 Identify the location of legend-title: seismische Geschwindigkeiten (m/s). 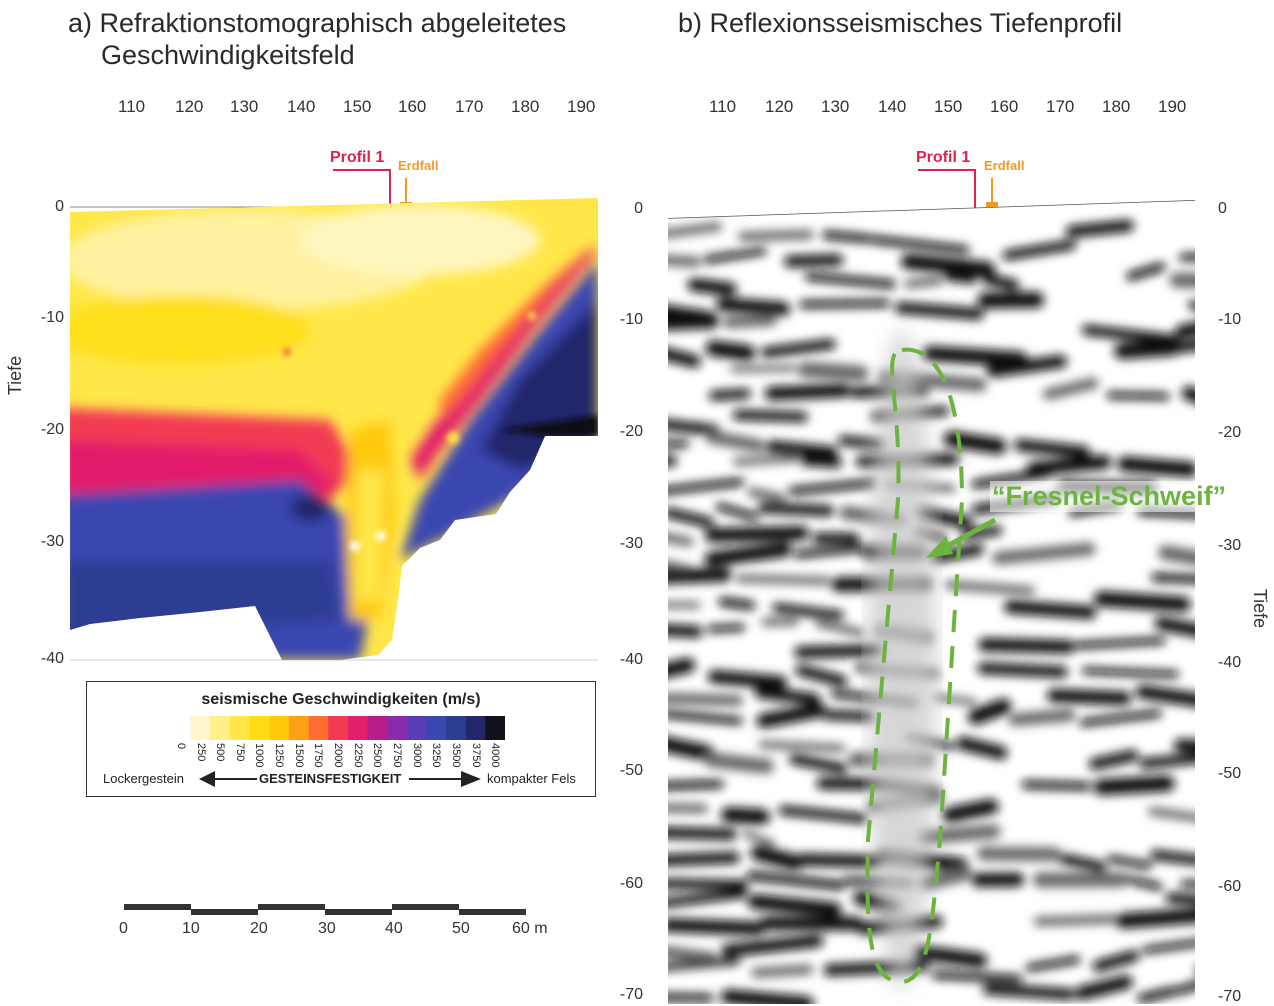
(341, 700).